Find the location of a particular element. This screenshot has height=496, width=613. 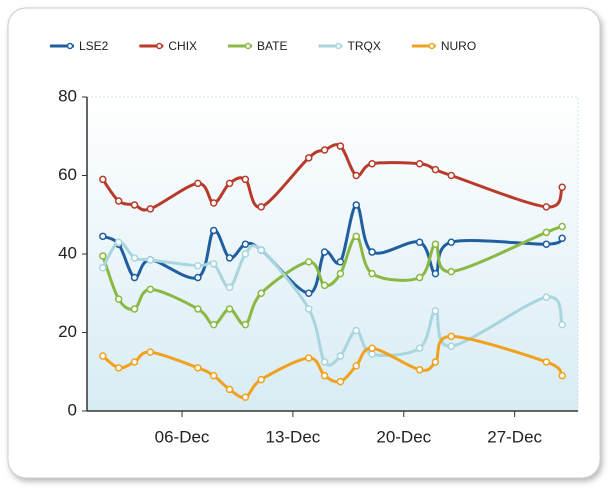

y-tick-label: 0 is located at coordinates (72, 409).